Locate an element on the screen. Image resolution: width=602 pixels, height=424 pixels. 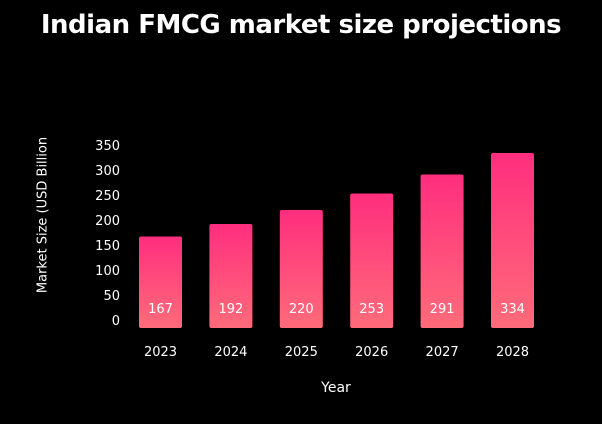
bar-value-label: 167 is located at coordinates (160, 309).